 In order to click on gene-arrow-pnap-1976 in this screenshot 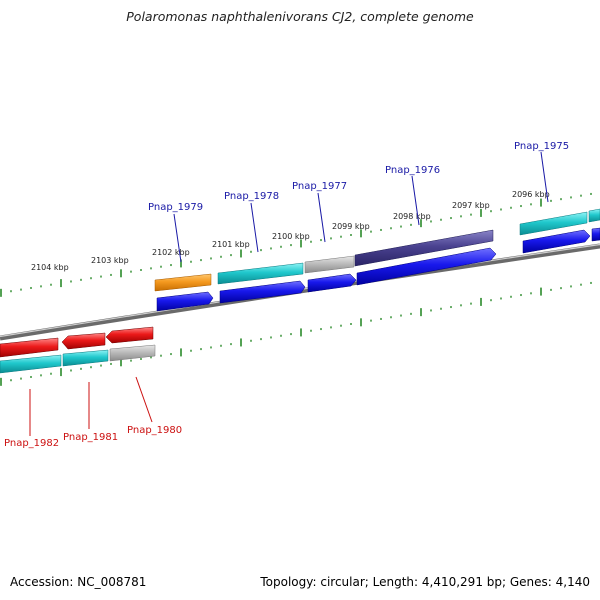, I will do `click(426, 266)`.